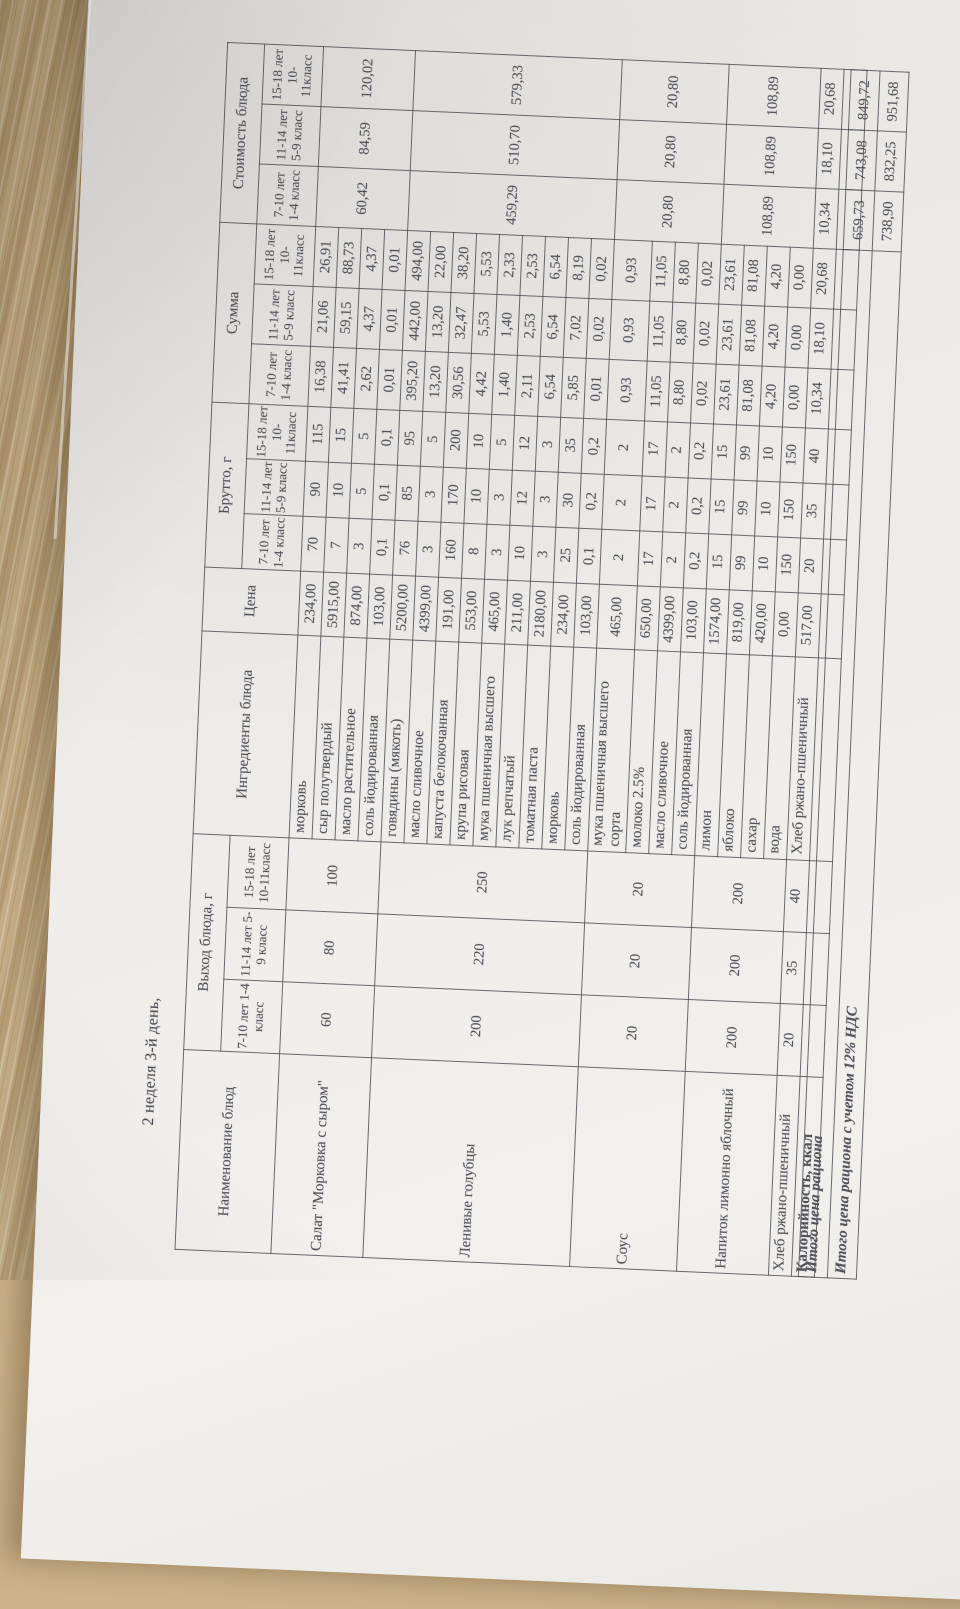  Describe the element at coordinates (251, 1016) in the screenshot. I see `col-header-yield-class-1: 7-10 лет 1-4 класс` at that location.